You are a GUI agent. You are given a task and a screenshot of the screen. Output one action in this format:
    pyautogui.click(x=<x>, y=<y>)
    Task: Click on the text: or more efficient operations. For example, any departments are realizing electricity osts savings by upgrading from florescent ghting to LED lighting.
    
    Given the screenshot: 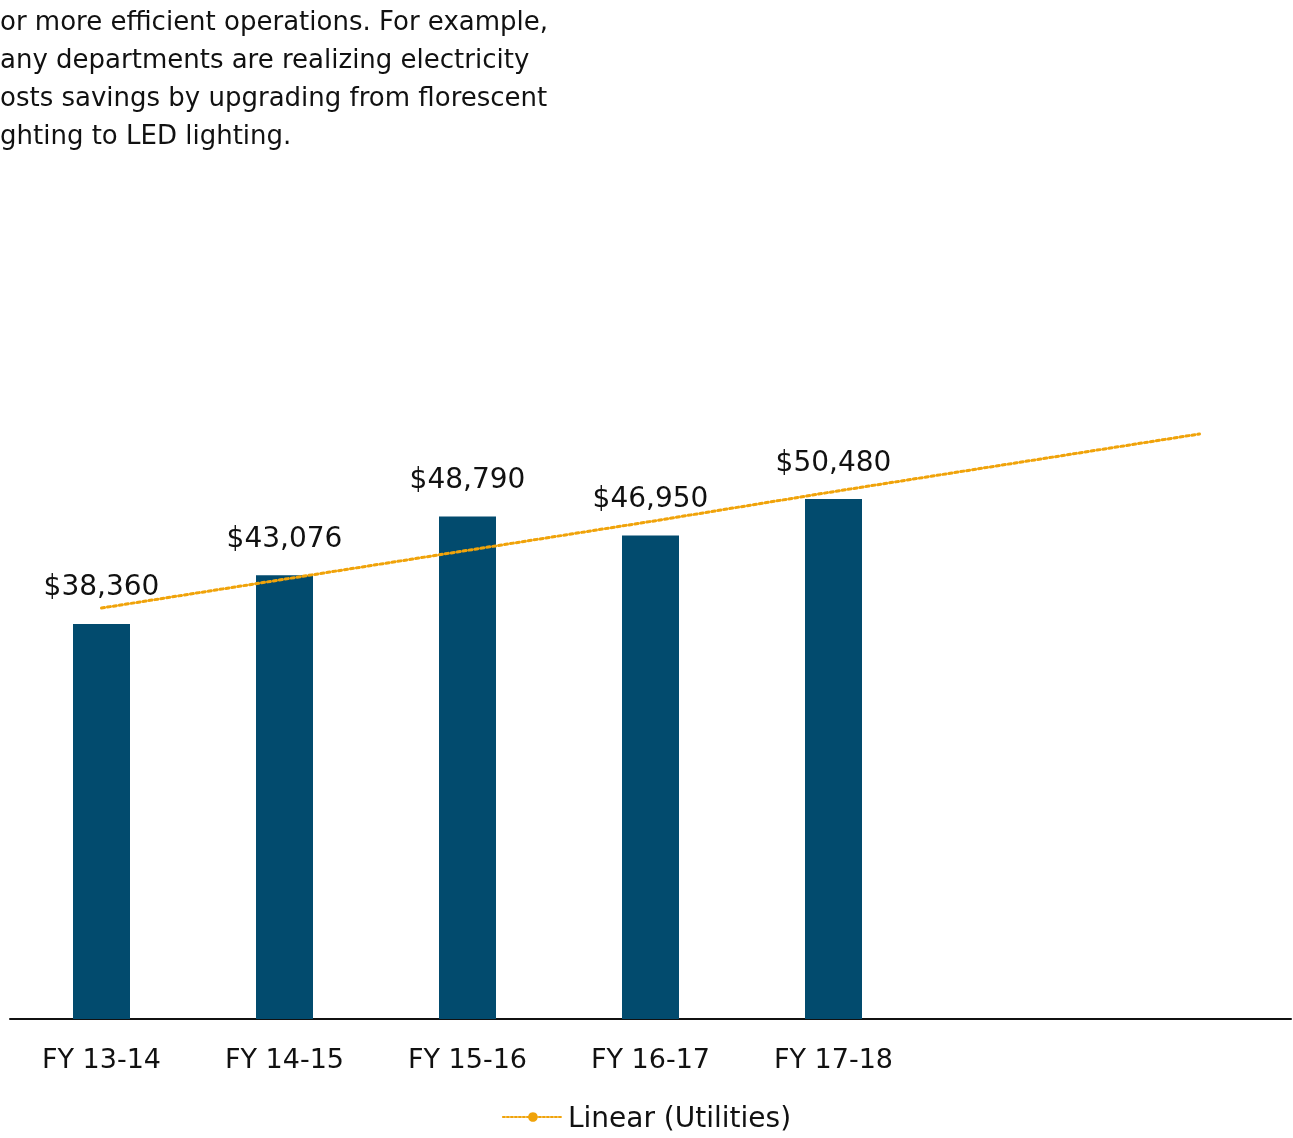 What is the action you would take?
    pyautogui.click(x=274, y=78)
    